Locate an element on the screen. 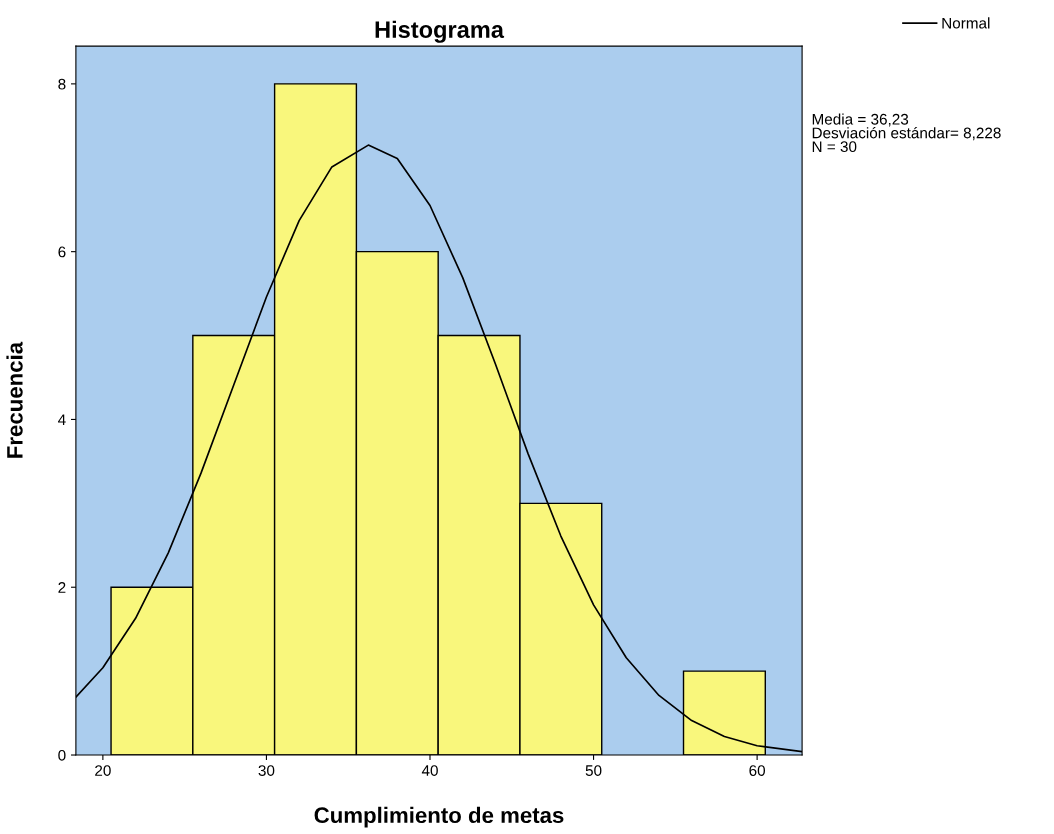 The height and width of the screenshot is (834, 1054). y-tick-label: 6 is located at coordinates (62, 252).